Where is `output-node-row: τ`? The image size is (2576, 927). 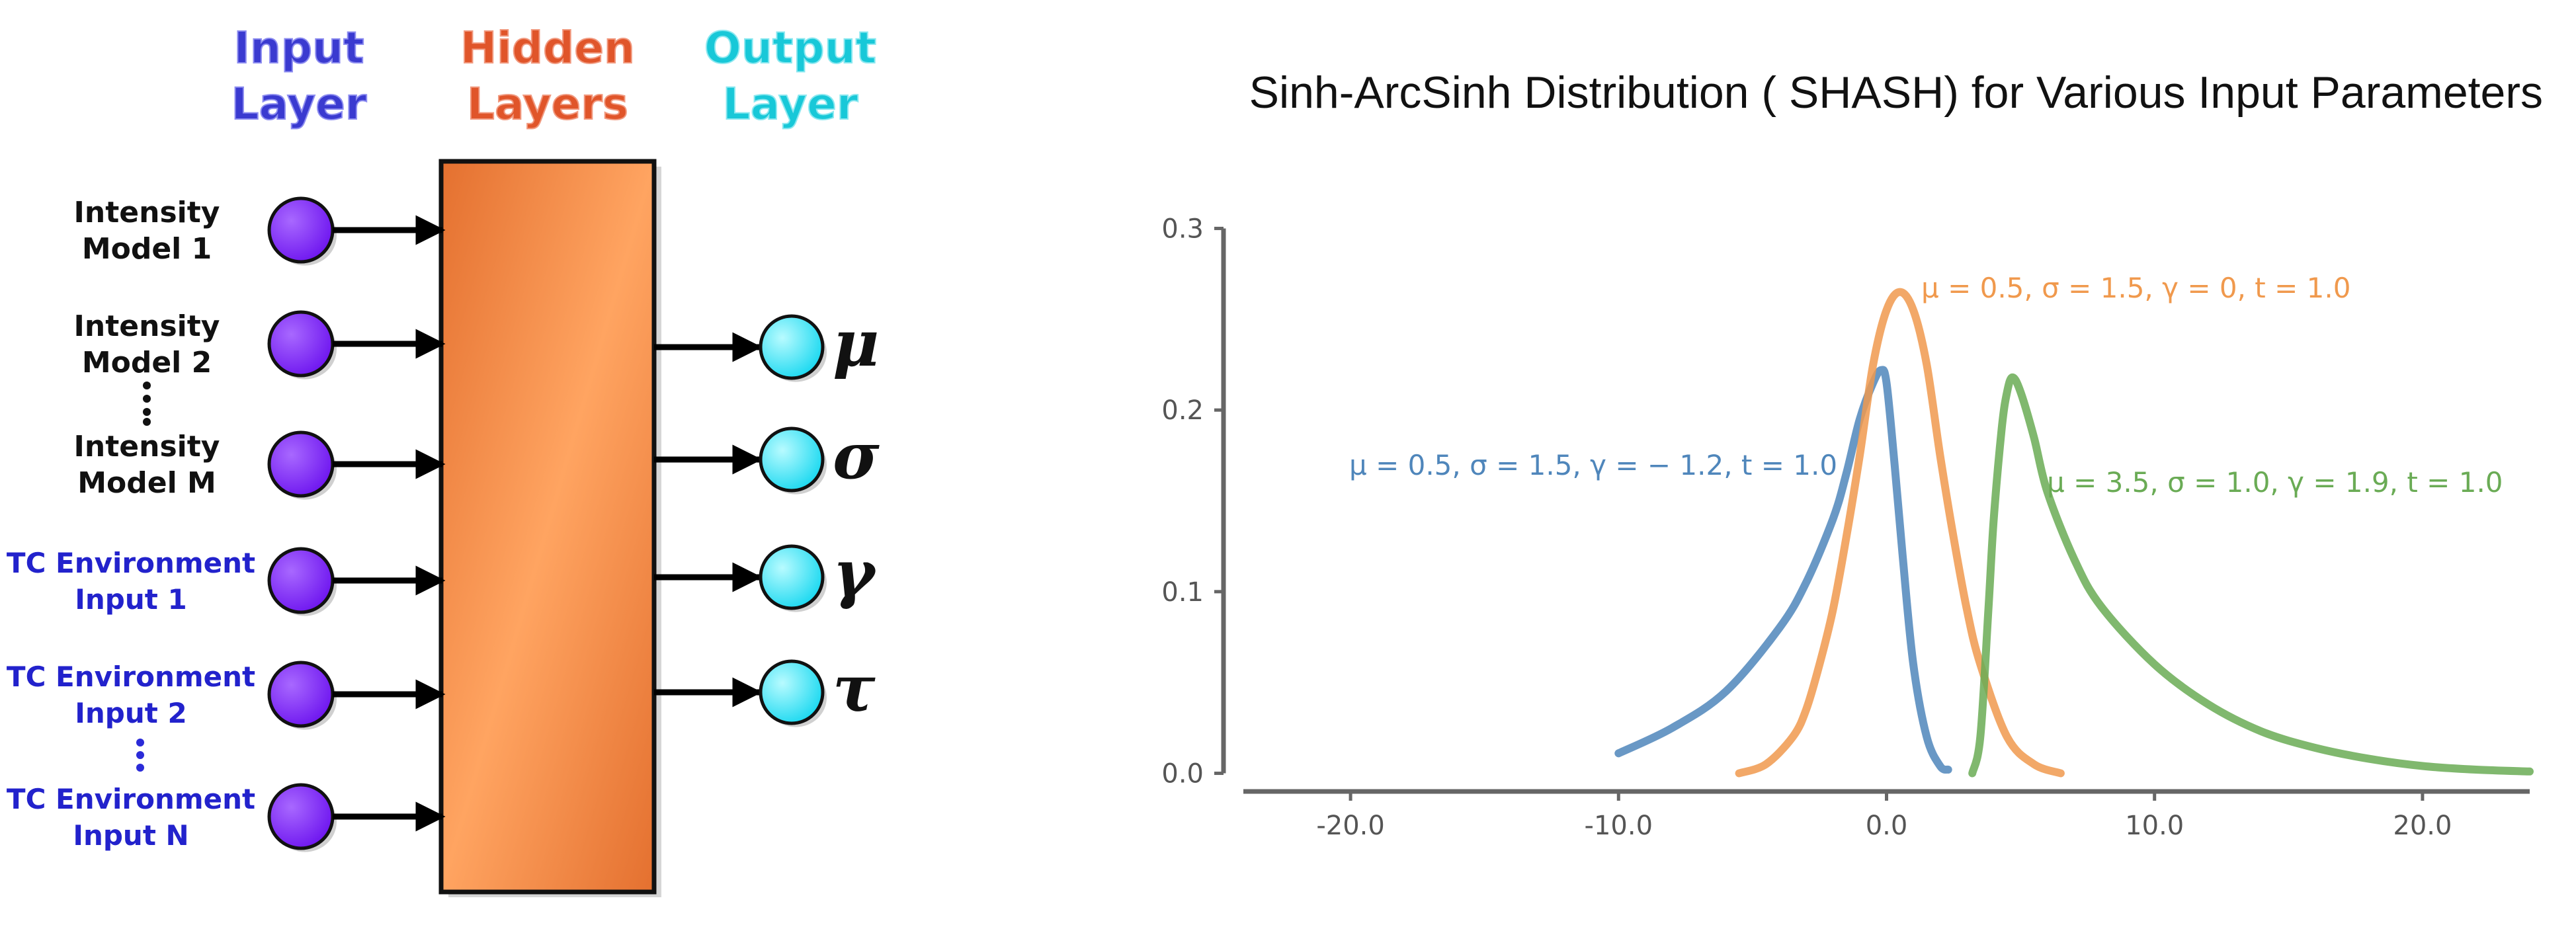
output-node-row: τ is located at coordinates (765, 689).